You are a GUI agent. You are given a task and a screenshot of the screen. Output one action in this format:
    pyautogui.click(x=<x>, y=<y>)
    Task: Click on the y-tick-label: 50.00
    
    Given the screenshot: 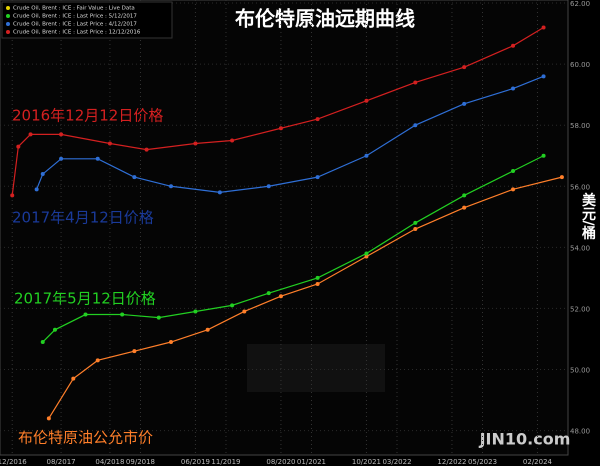 What is the action you would take?
    pyautogui.click(x=580, y=370)
    